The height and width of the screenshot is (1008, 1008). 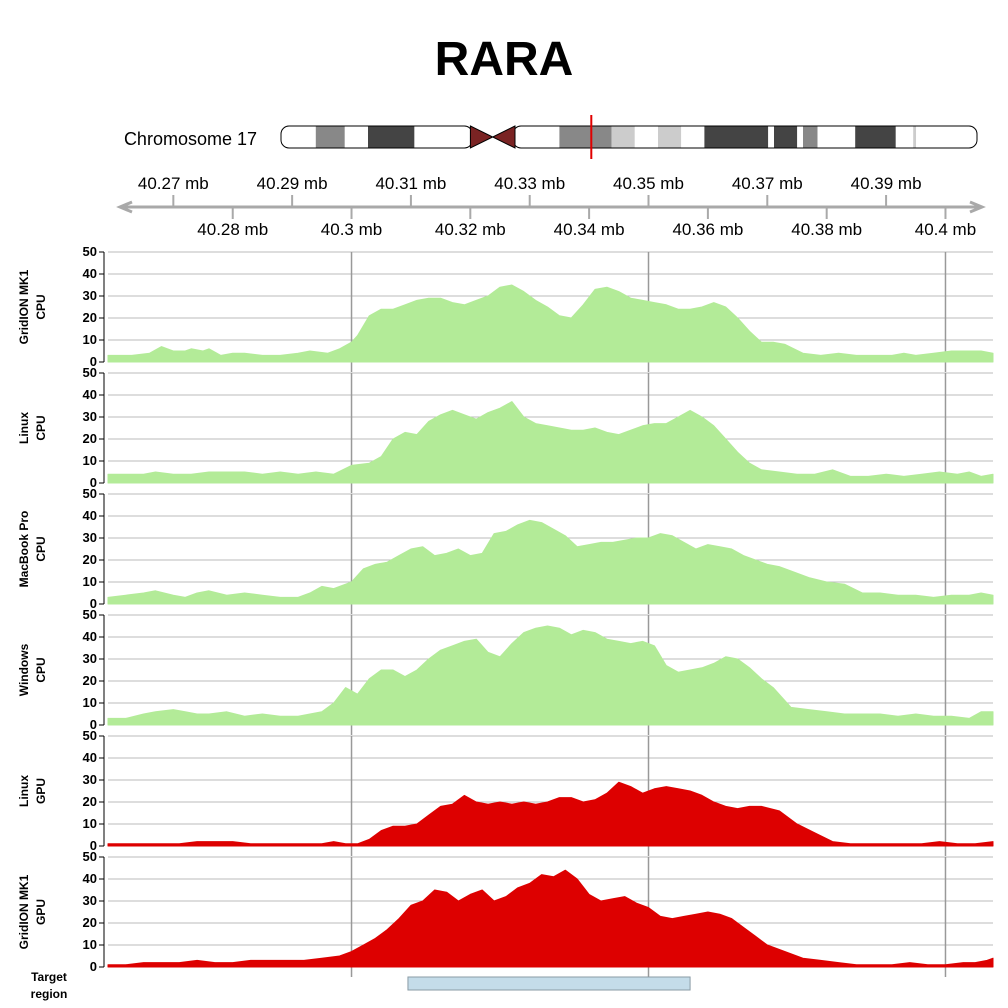 What do you see at coordinates (529, 183) in the screenshot?
I see `axis-tick-label-top-3: 40.33 mb` at bounding box center [529, 183].